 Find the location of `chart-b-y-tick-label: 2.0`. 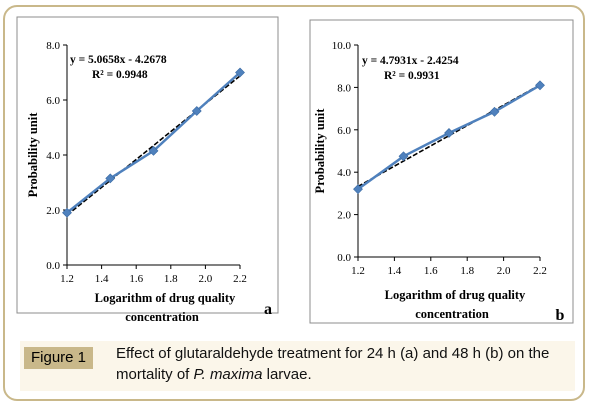

chart-b-y-tick-label: 2.0 is located at coordinates (344, 216).